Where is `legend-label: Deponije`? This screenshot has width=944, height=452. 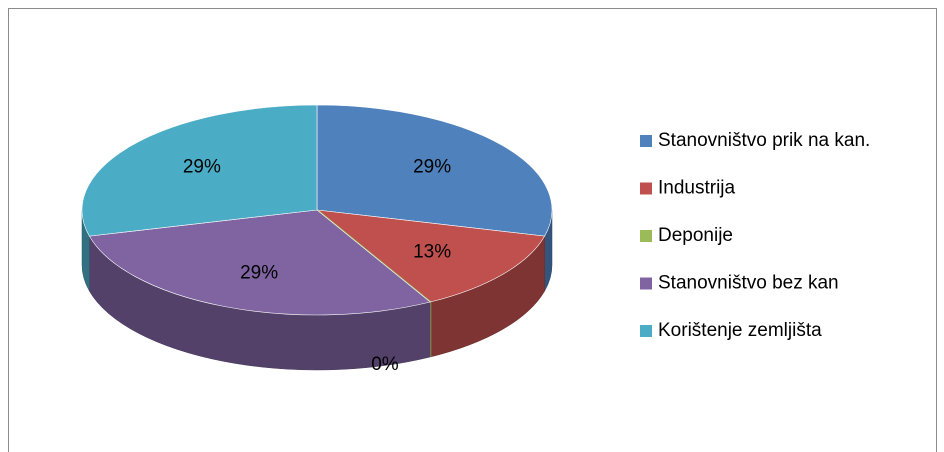
legend-label: Deponije is located at coordinates (695, 235).